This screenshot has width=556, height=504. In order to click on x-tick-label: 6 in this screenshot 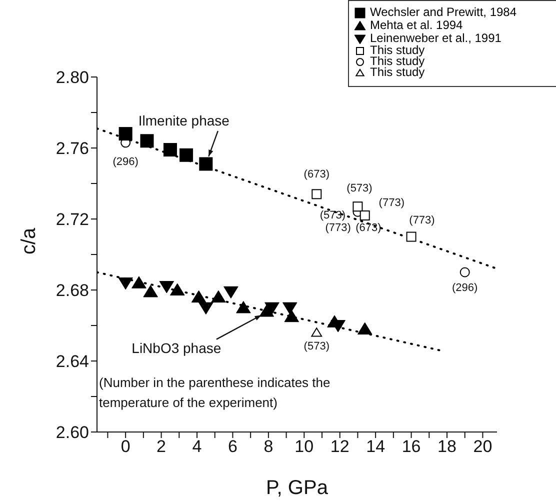, I will do `click(233, 446)`.